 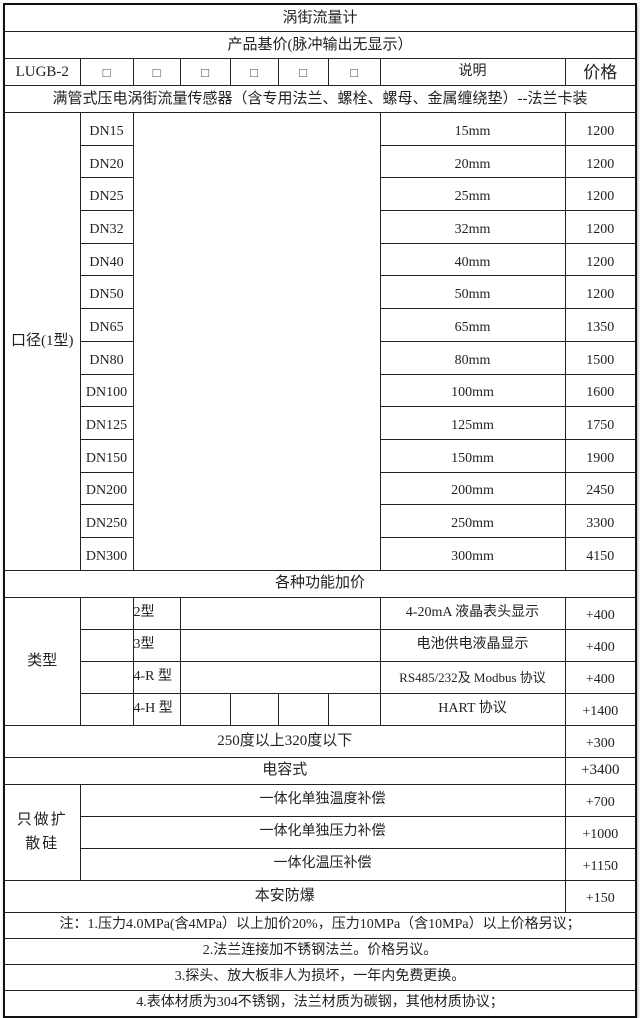 What do you see at coordinates (322, 800) in the screenshot?
I see `silicon-desc: 一体化单独温度补偿` at bounding box center [322, 800].